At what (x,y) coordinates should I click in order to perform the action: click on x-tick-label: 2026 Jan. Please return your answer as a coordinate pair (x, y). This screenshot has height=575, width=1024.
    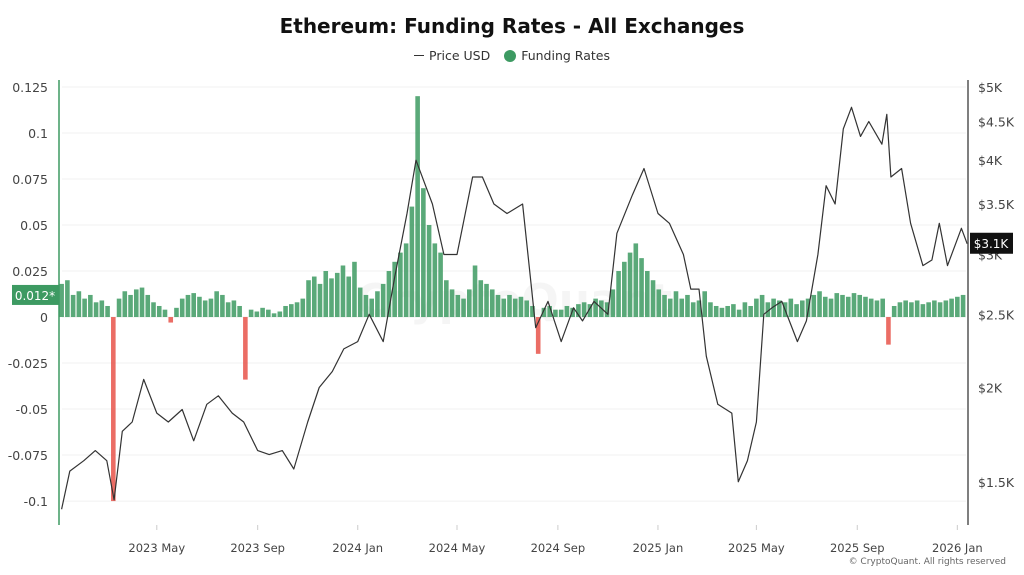
    Looking at the image, I should click on (957, 548).